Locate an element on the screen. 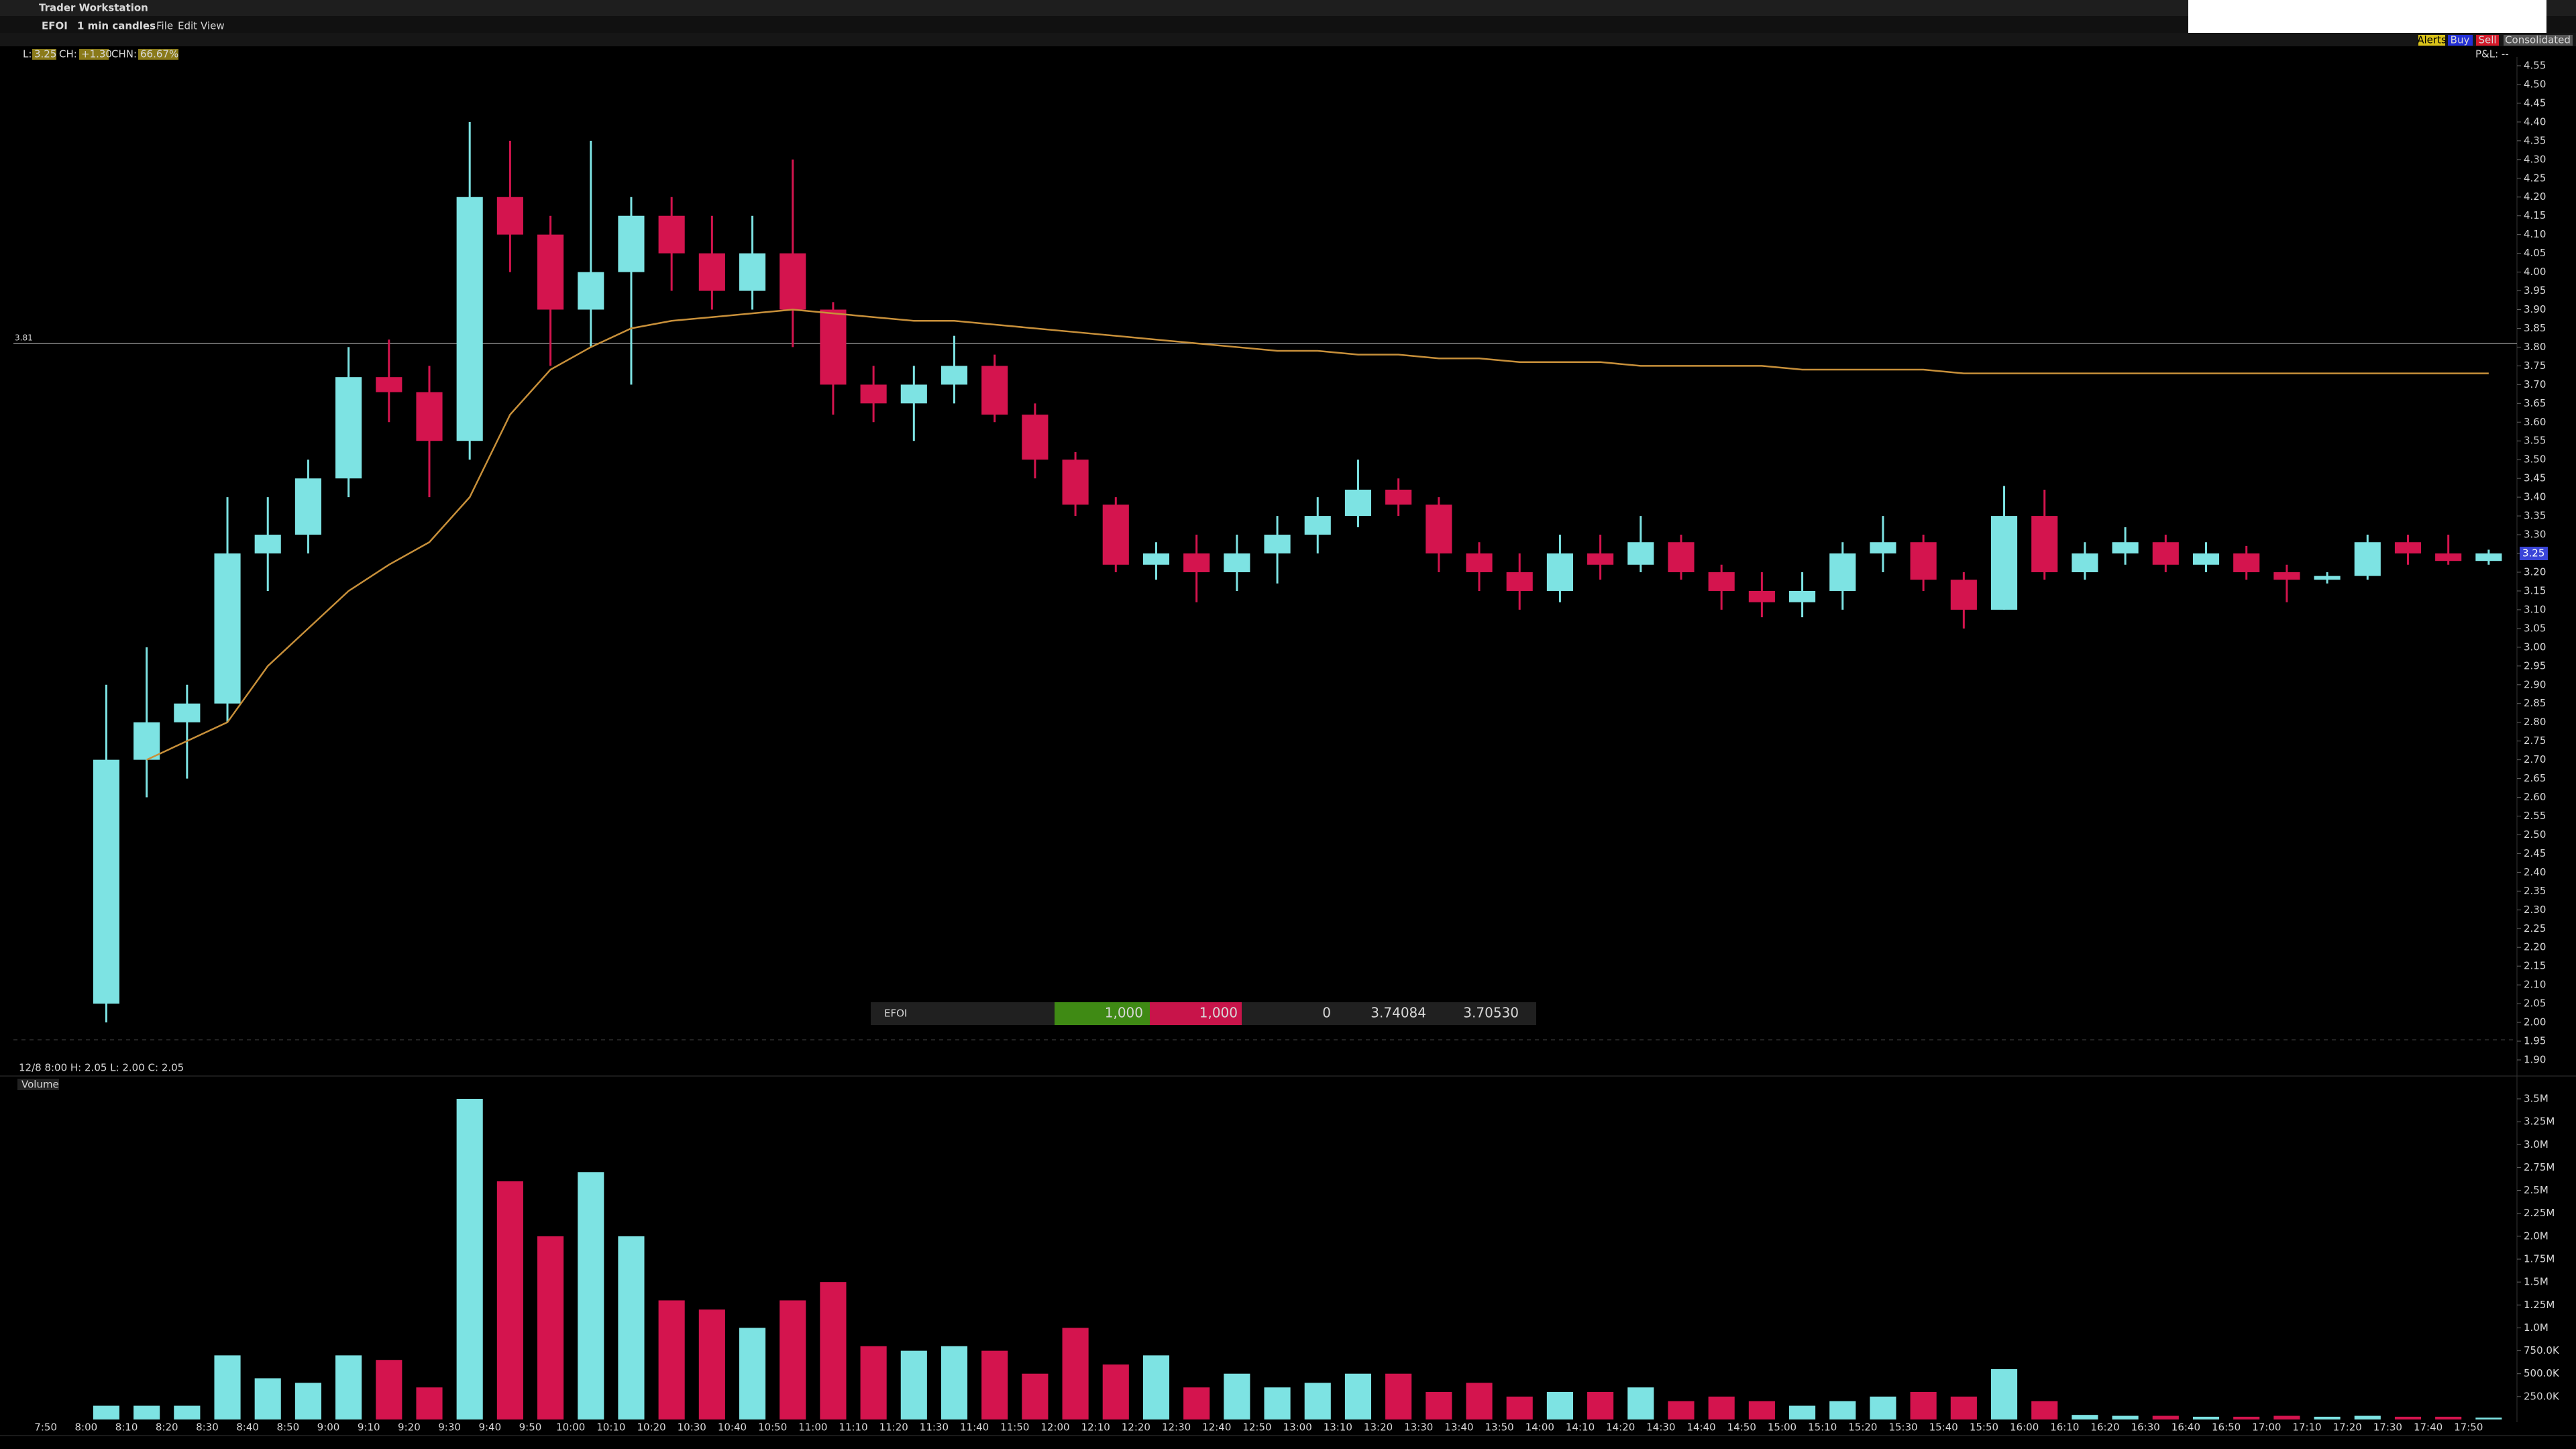 Image resolution: width=2576 pixels, height=1449 pixels. alerts-label: Alerts is located at coordinates (2432, 40).